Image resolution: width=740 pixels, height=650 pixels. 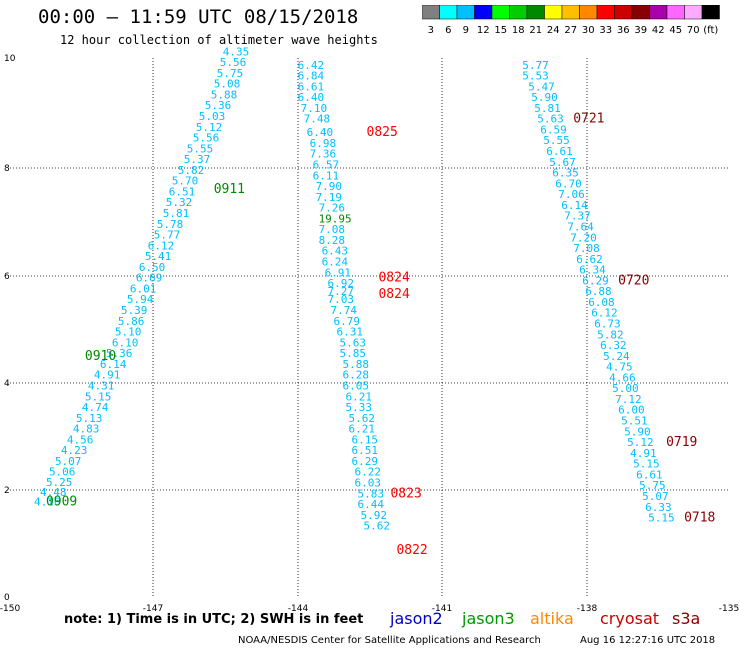 What do you see at coordinates (153, 609) in the screenshot?
I see `x-tick-label: -147` at bounding box center [153, 609].